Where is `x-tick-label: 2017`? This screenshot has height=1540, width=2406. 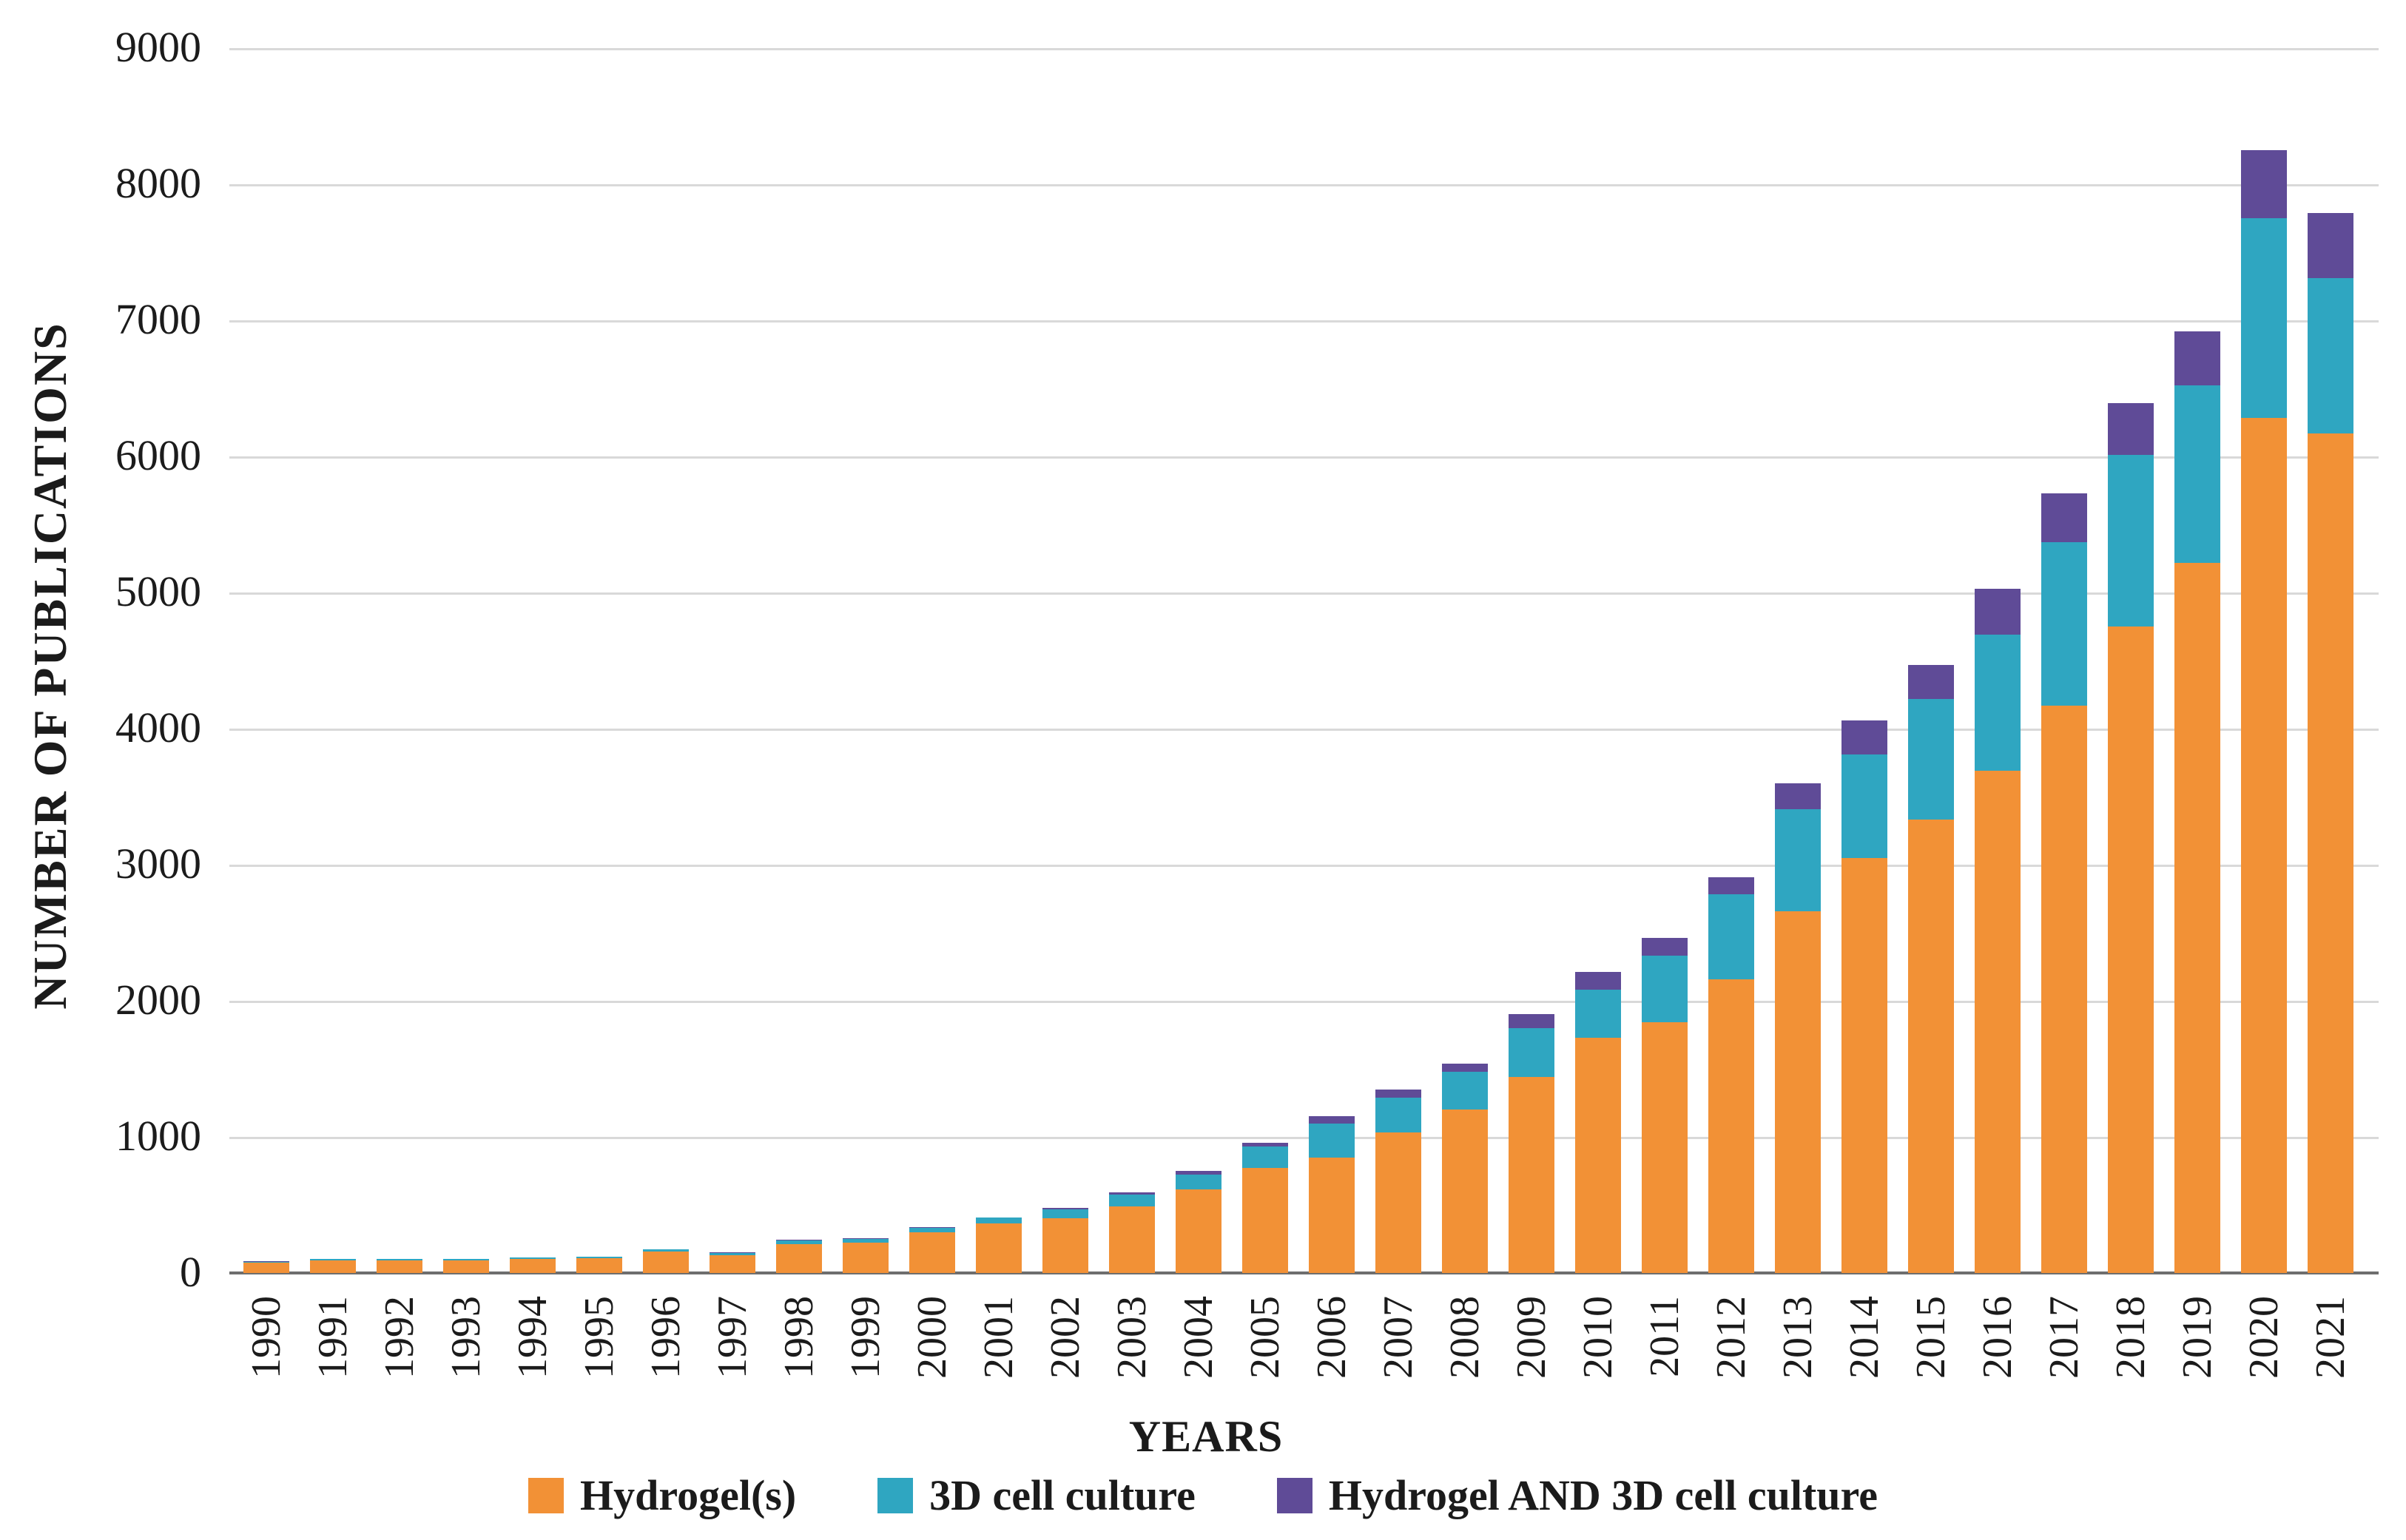
x-tick-label: 2017 is located at coordinates (2064, 1337).